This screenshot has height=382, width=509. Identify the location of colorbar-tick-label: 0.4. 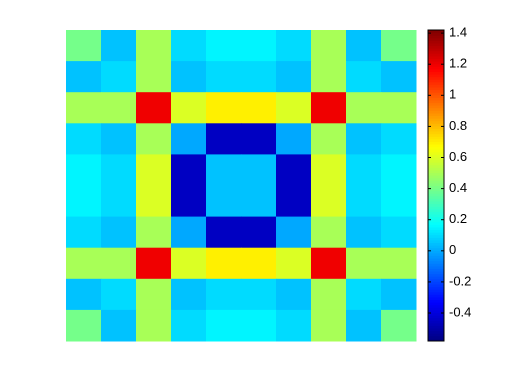
(458, 187).